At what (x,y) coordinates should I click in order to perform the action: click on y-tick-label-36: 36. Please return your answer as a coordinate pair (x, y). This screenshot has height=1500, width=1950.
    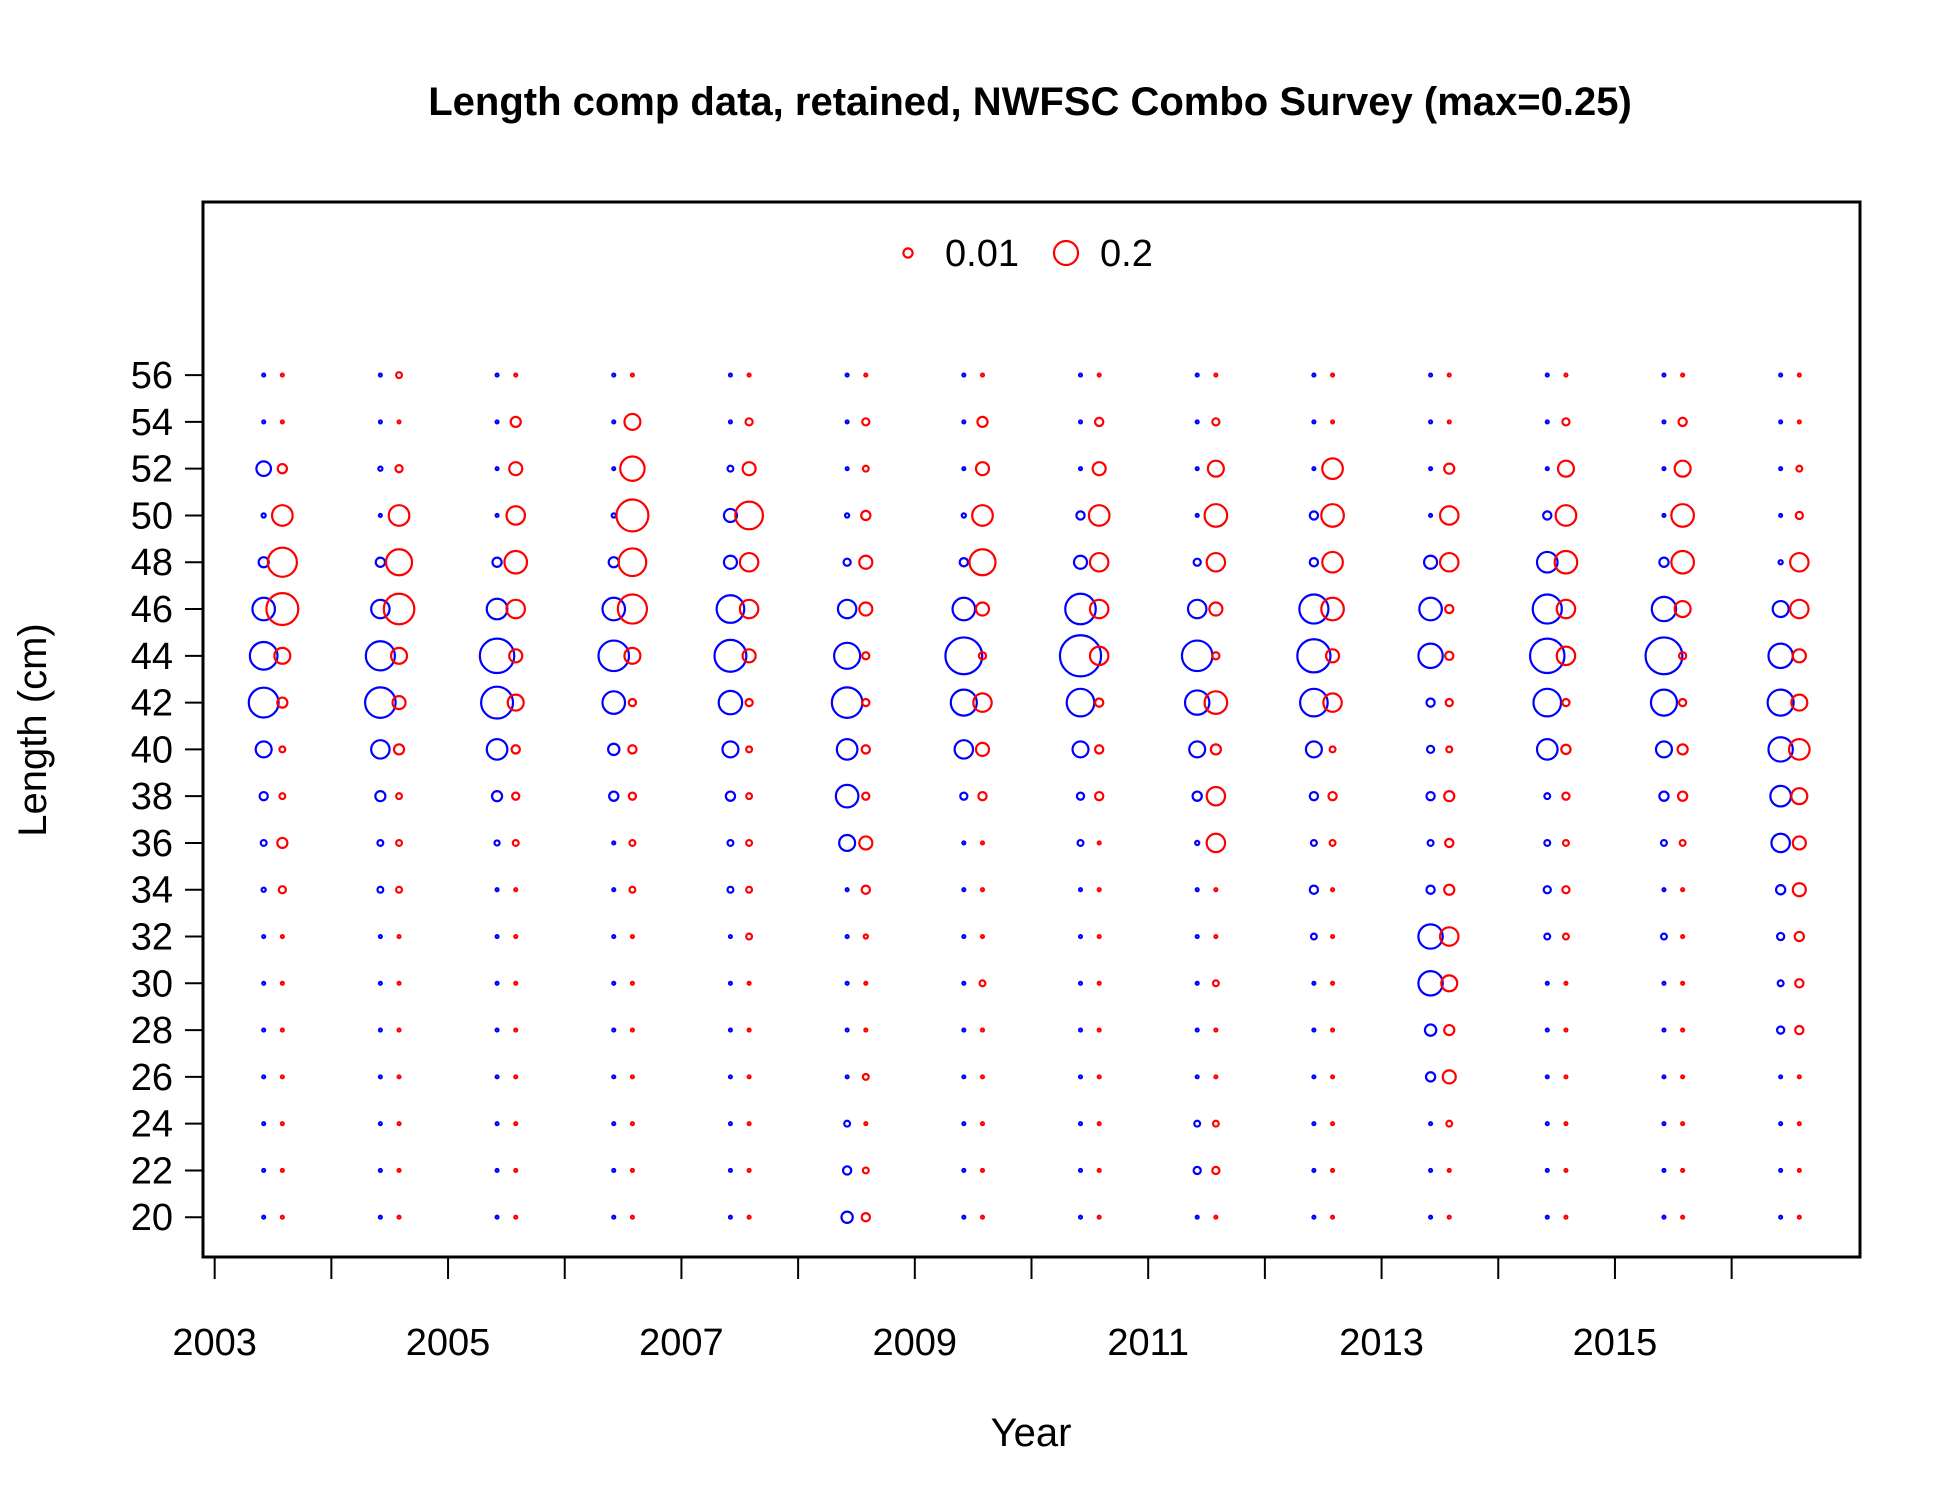
    Looking at the image, I should click on (152, 844).